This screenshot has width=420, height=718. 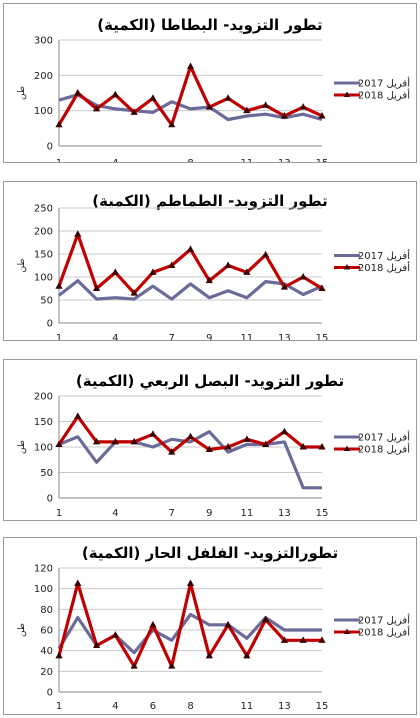 What do you see at coordinates (209, 336) in the screenshot?
I see `x-tick-label: 9` at bounding box center [209, 336].